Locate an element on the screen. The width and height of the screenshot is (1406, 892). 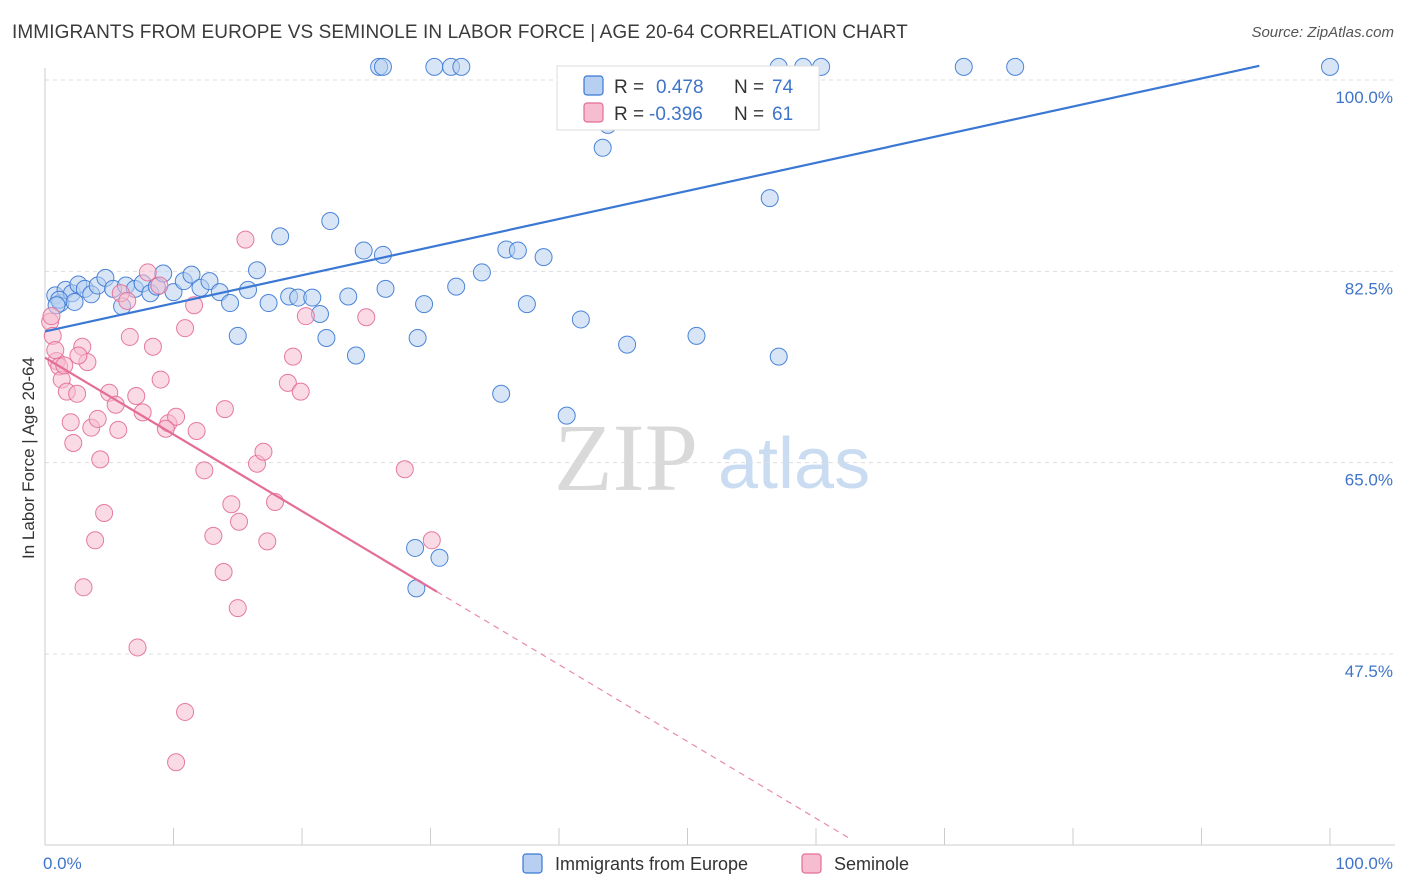
watermark-zip: ZIP is located at coordinates (626, 457).